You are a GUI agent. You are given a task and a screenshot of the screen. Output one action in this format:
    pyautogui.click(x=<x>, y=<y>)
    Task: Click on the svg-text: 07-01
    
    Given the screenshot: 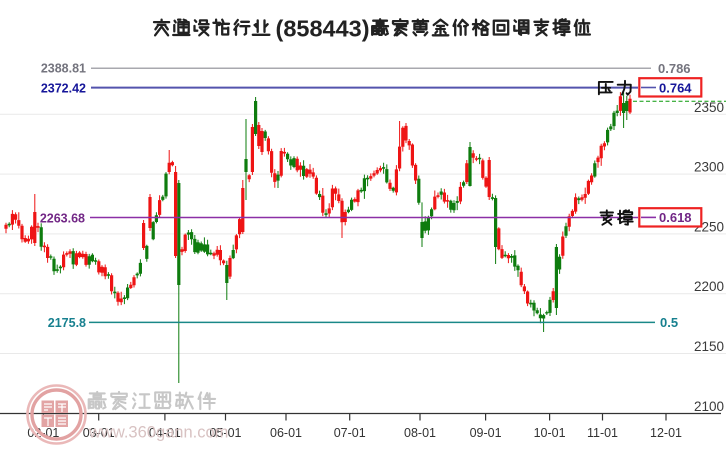 What is the action you would take?
    pyautogui.click(x=350, y=433)
    